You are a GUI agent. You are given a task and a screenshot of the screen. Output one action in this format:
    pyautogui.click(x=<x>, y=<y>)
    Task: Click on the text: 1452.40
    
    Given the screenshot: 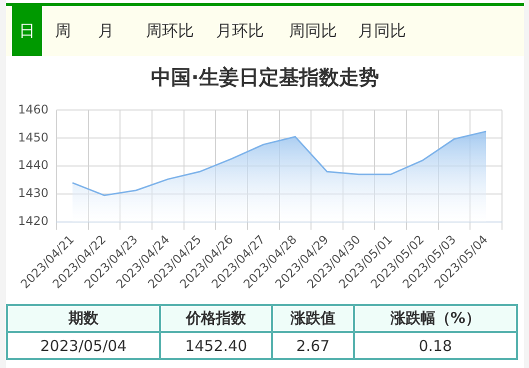 What is the action you would take?
    pyautogui.click(x=216, y=345)
    